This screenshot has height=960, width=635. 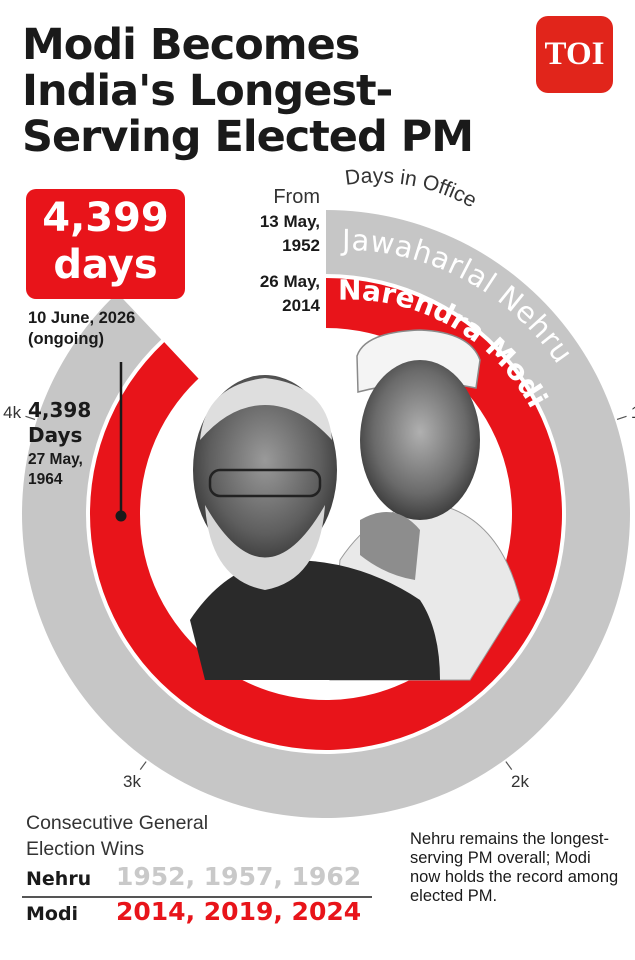 What do you see at coordinates (60, 410) in the screenshot?
I see `nehru-days-value: 4,398` at bounding box center [60, 410].